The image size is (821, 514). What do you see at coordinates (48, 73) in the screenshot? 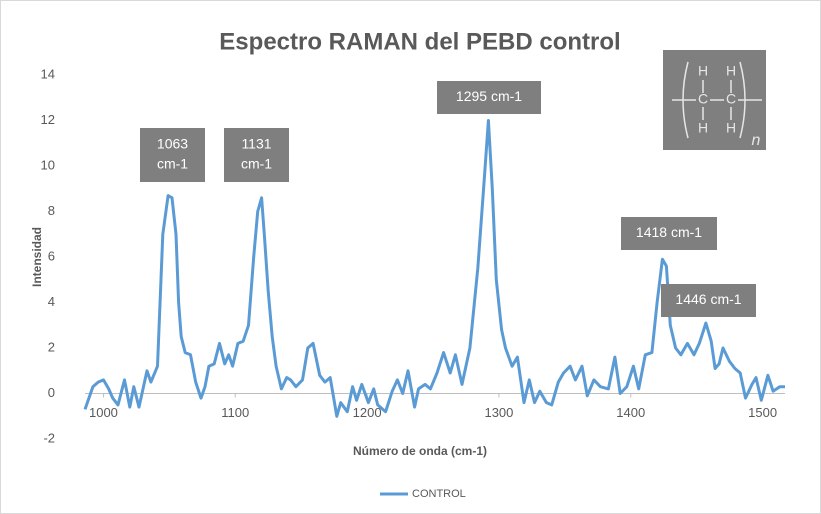
I see `y-tick-label: 14` at bounding box center [48, 73].